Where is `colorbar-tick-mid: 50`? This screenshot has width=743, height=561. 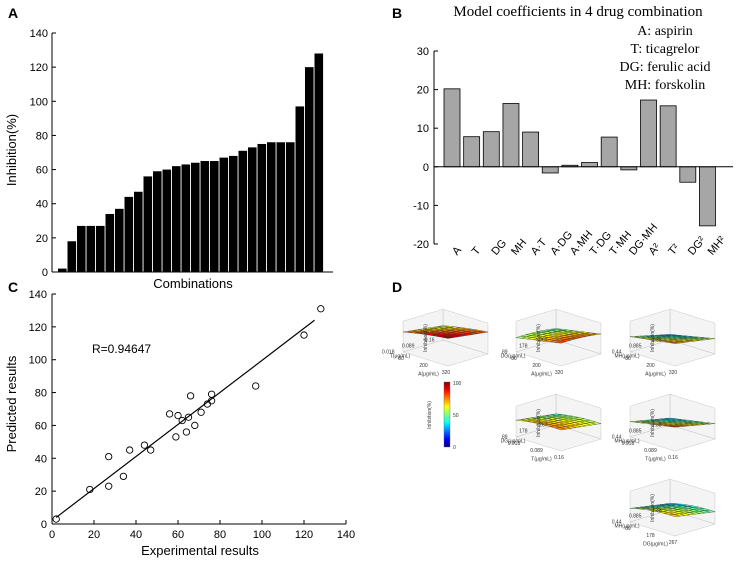 colorbar-tick-mid: 50 is located at coordinates (456, 416).